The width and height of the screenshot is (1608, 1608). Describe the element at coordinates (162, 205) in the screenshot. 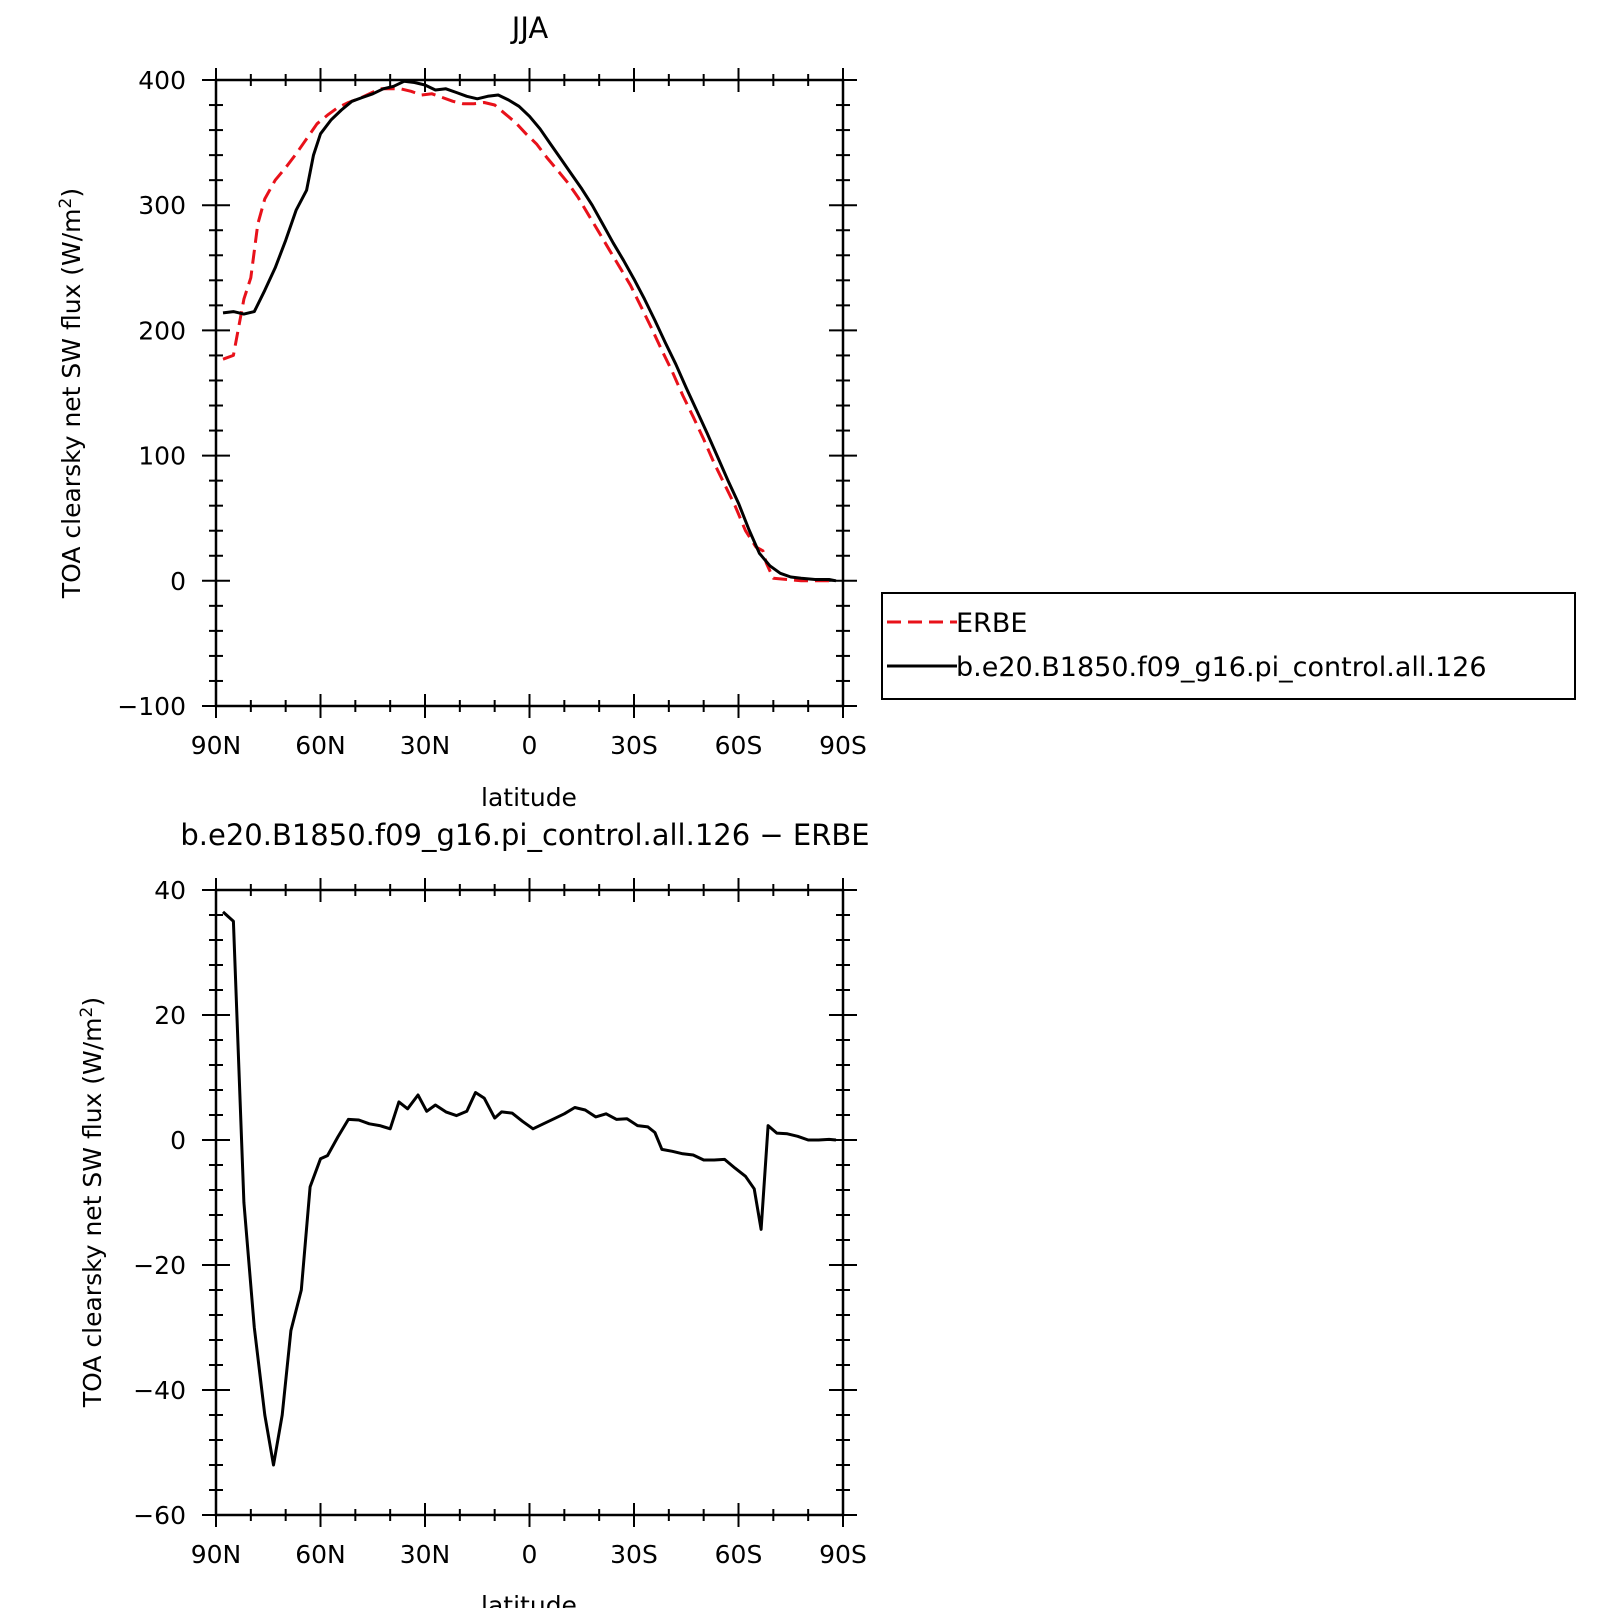

I see `y-tick-label: 300` at that location.